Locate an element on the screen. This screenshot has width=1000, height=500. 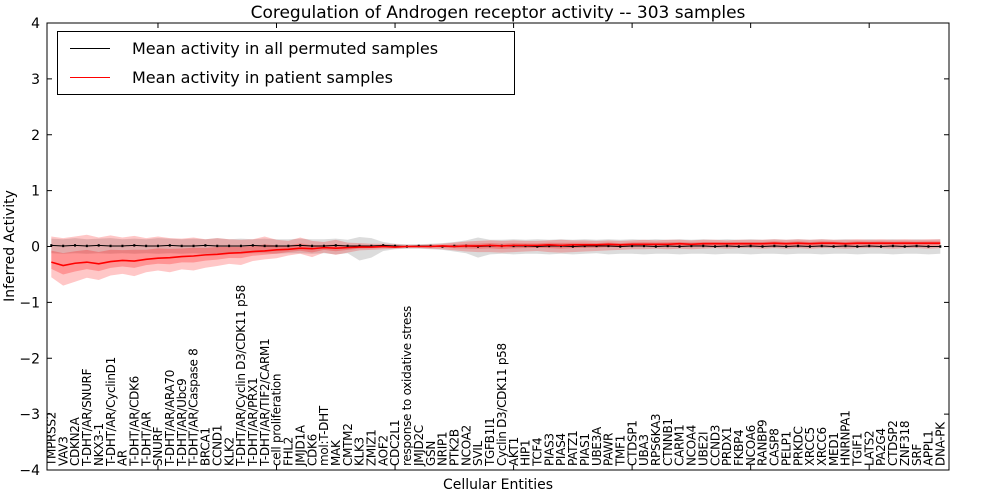
x-tick-label: response to oxidative stress is located at coordinates (407, 386).